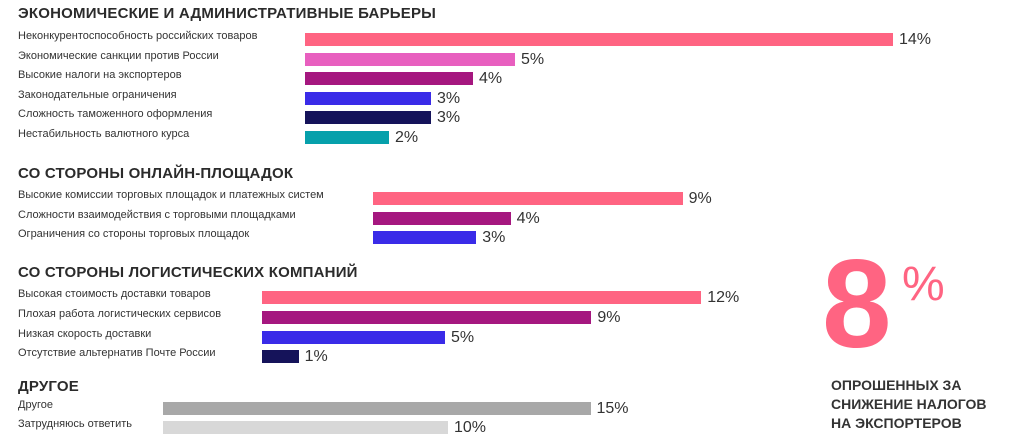 The image size is (1023, 447). Describe the element at coordinates (134, 234) in the screenshot. I see `bar-label: Ограничения со стороны торговых площадок` at that location.